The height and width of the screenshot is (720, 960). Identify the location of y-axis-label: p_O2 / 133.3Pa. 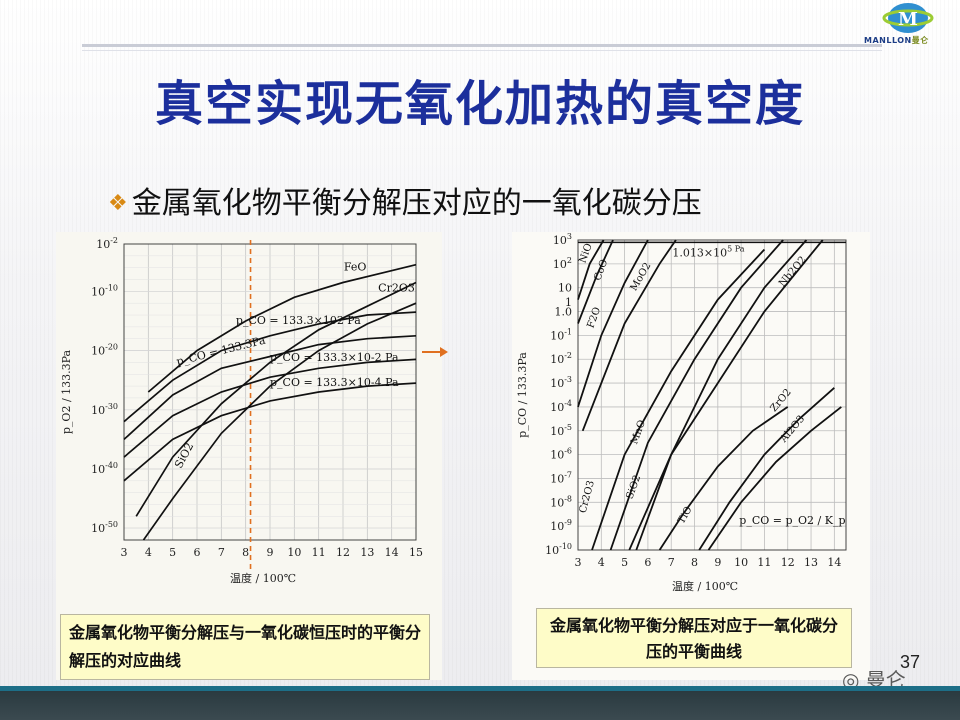
(66, 391).